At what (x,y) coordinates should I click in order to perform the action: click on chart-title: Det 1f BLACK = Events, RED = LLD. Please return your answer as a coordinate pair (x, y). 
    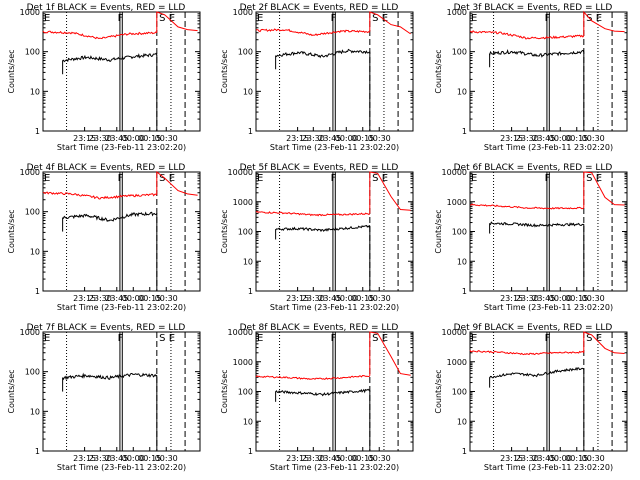
    Looking at the image, I should click on (106, 8).